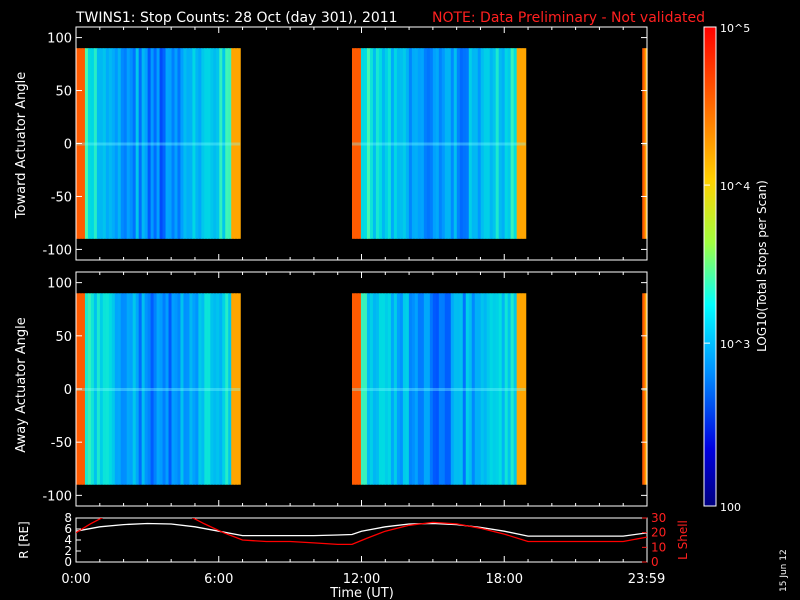  I want to click on colorbar-tick-label: 10^4, so click(735, 186).